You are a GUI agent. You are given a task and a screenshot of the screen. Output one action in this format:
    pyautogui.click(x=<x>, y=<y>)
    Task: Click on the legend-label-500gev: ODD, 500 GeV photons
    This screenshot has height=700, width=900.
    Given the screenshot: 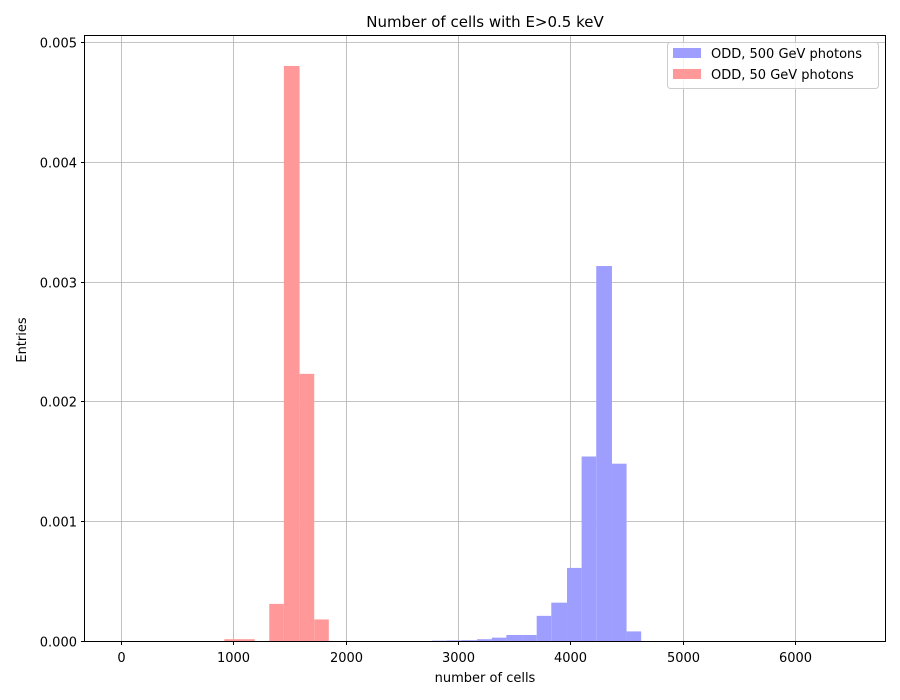 What is the action you would take?
    pyautogui.click(x=786, y=54)
    